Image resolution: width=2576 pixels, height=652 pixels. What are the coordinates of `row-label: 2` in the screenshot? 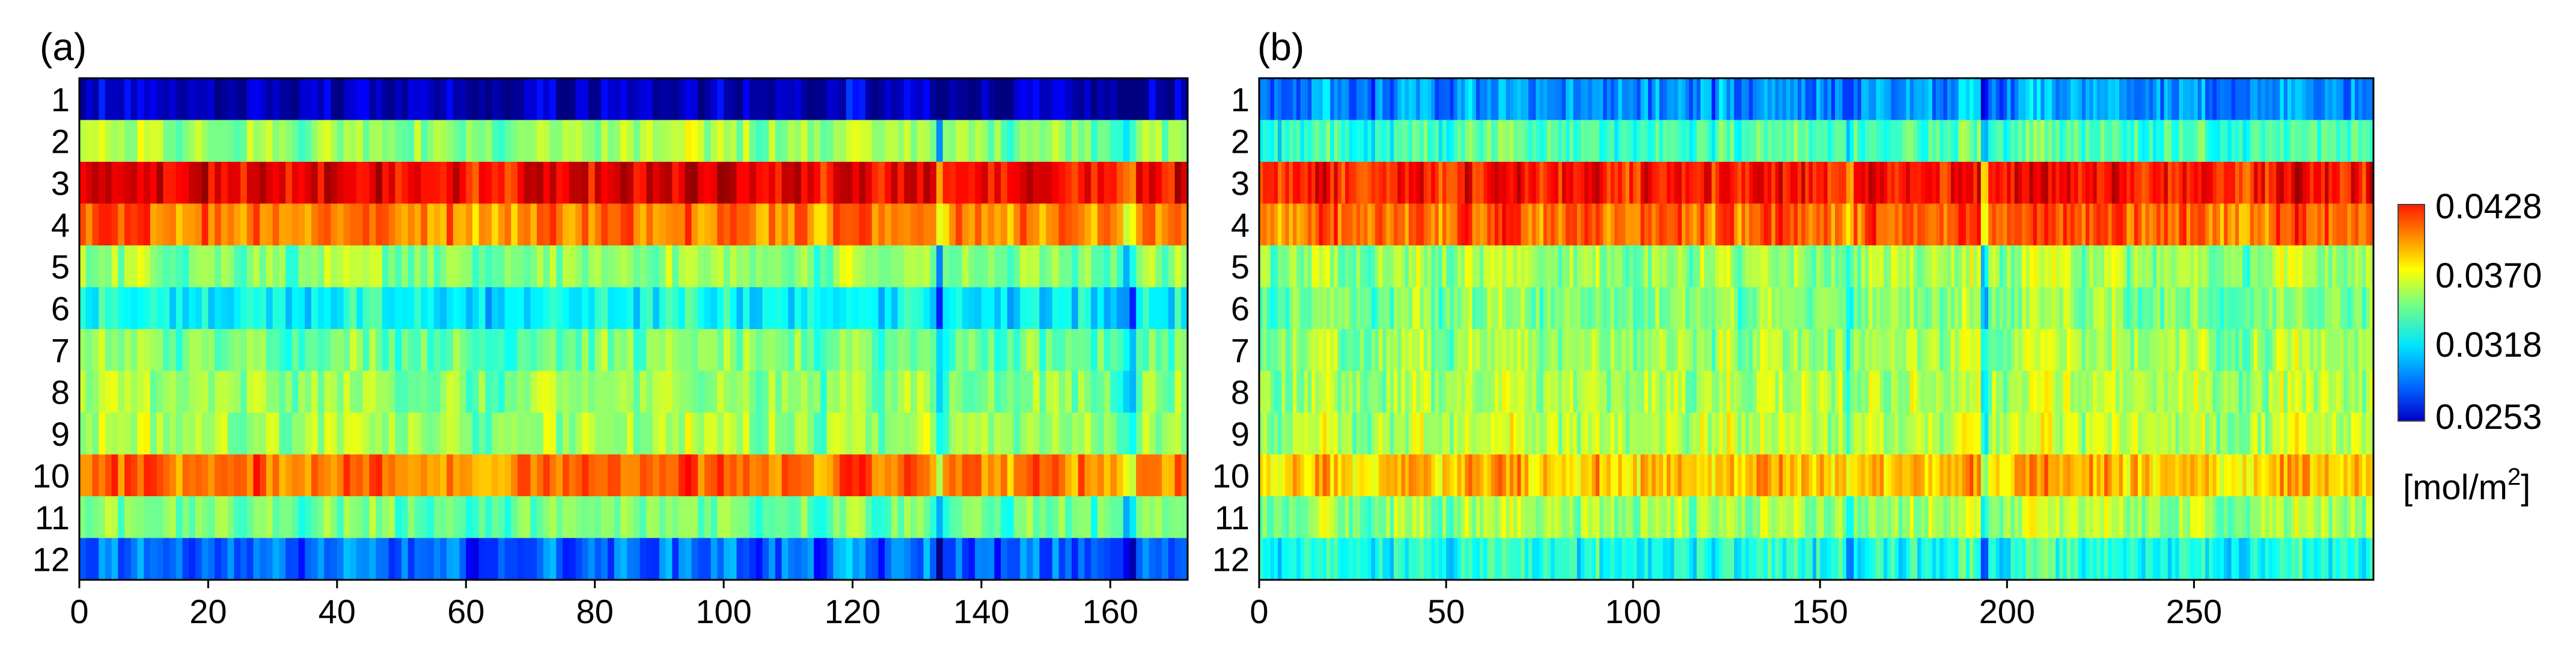 It's located at (60, 141).